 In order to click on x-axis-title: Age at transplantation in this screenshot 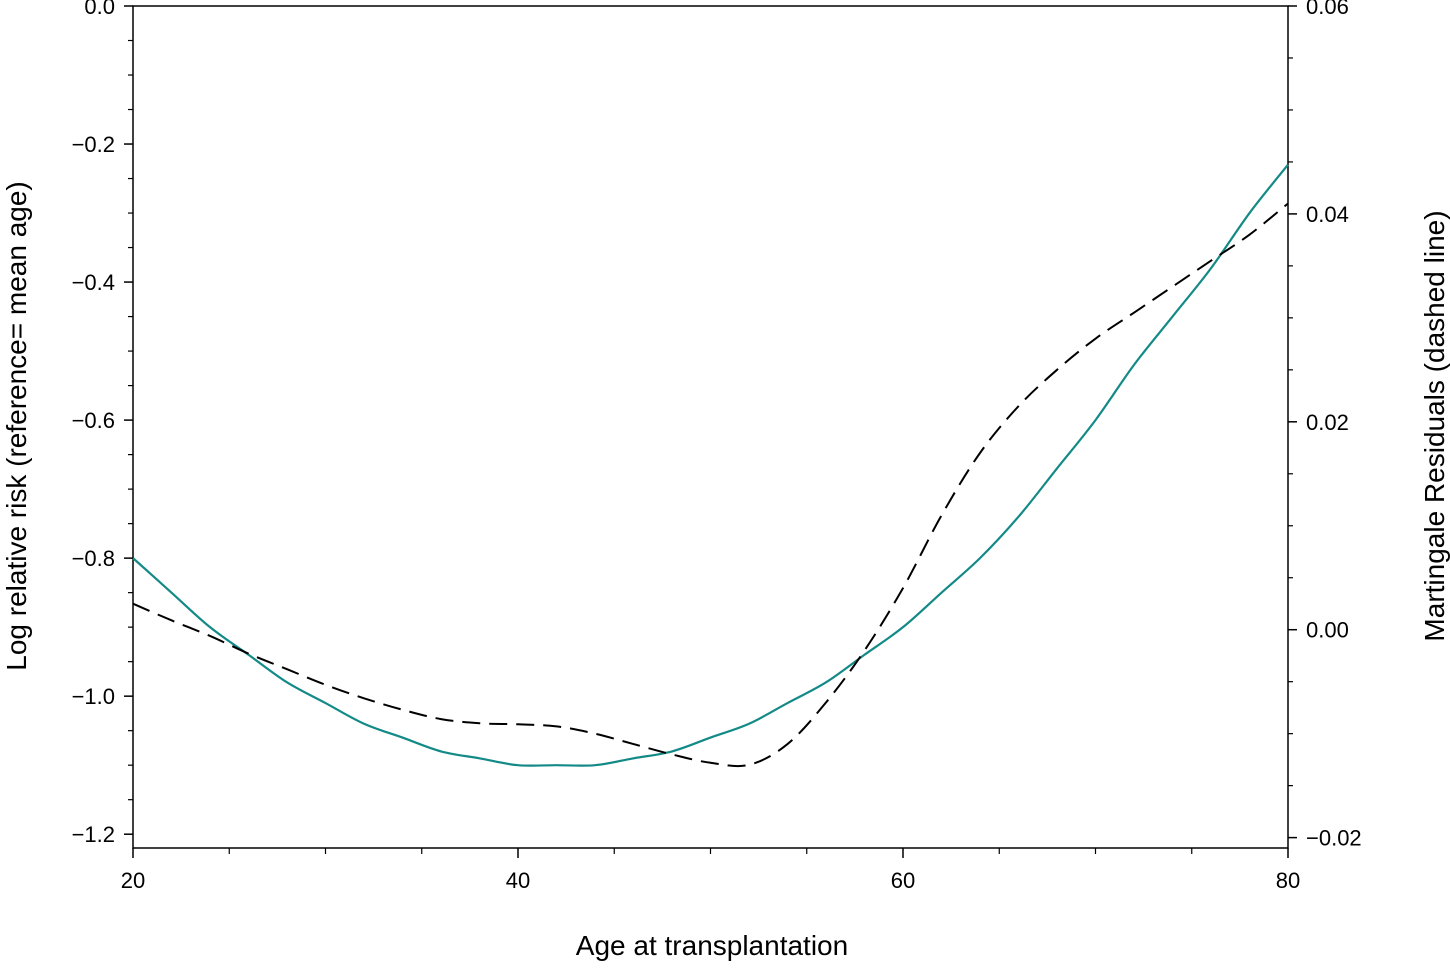, I will do `click(712, 945)`.